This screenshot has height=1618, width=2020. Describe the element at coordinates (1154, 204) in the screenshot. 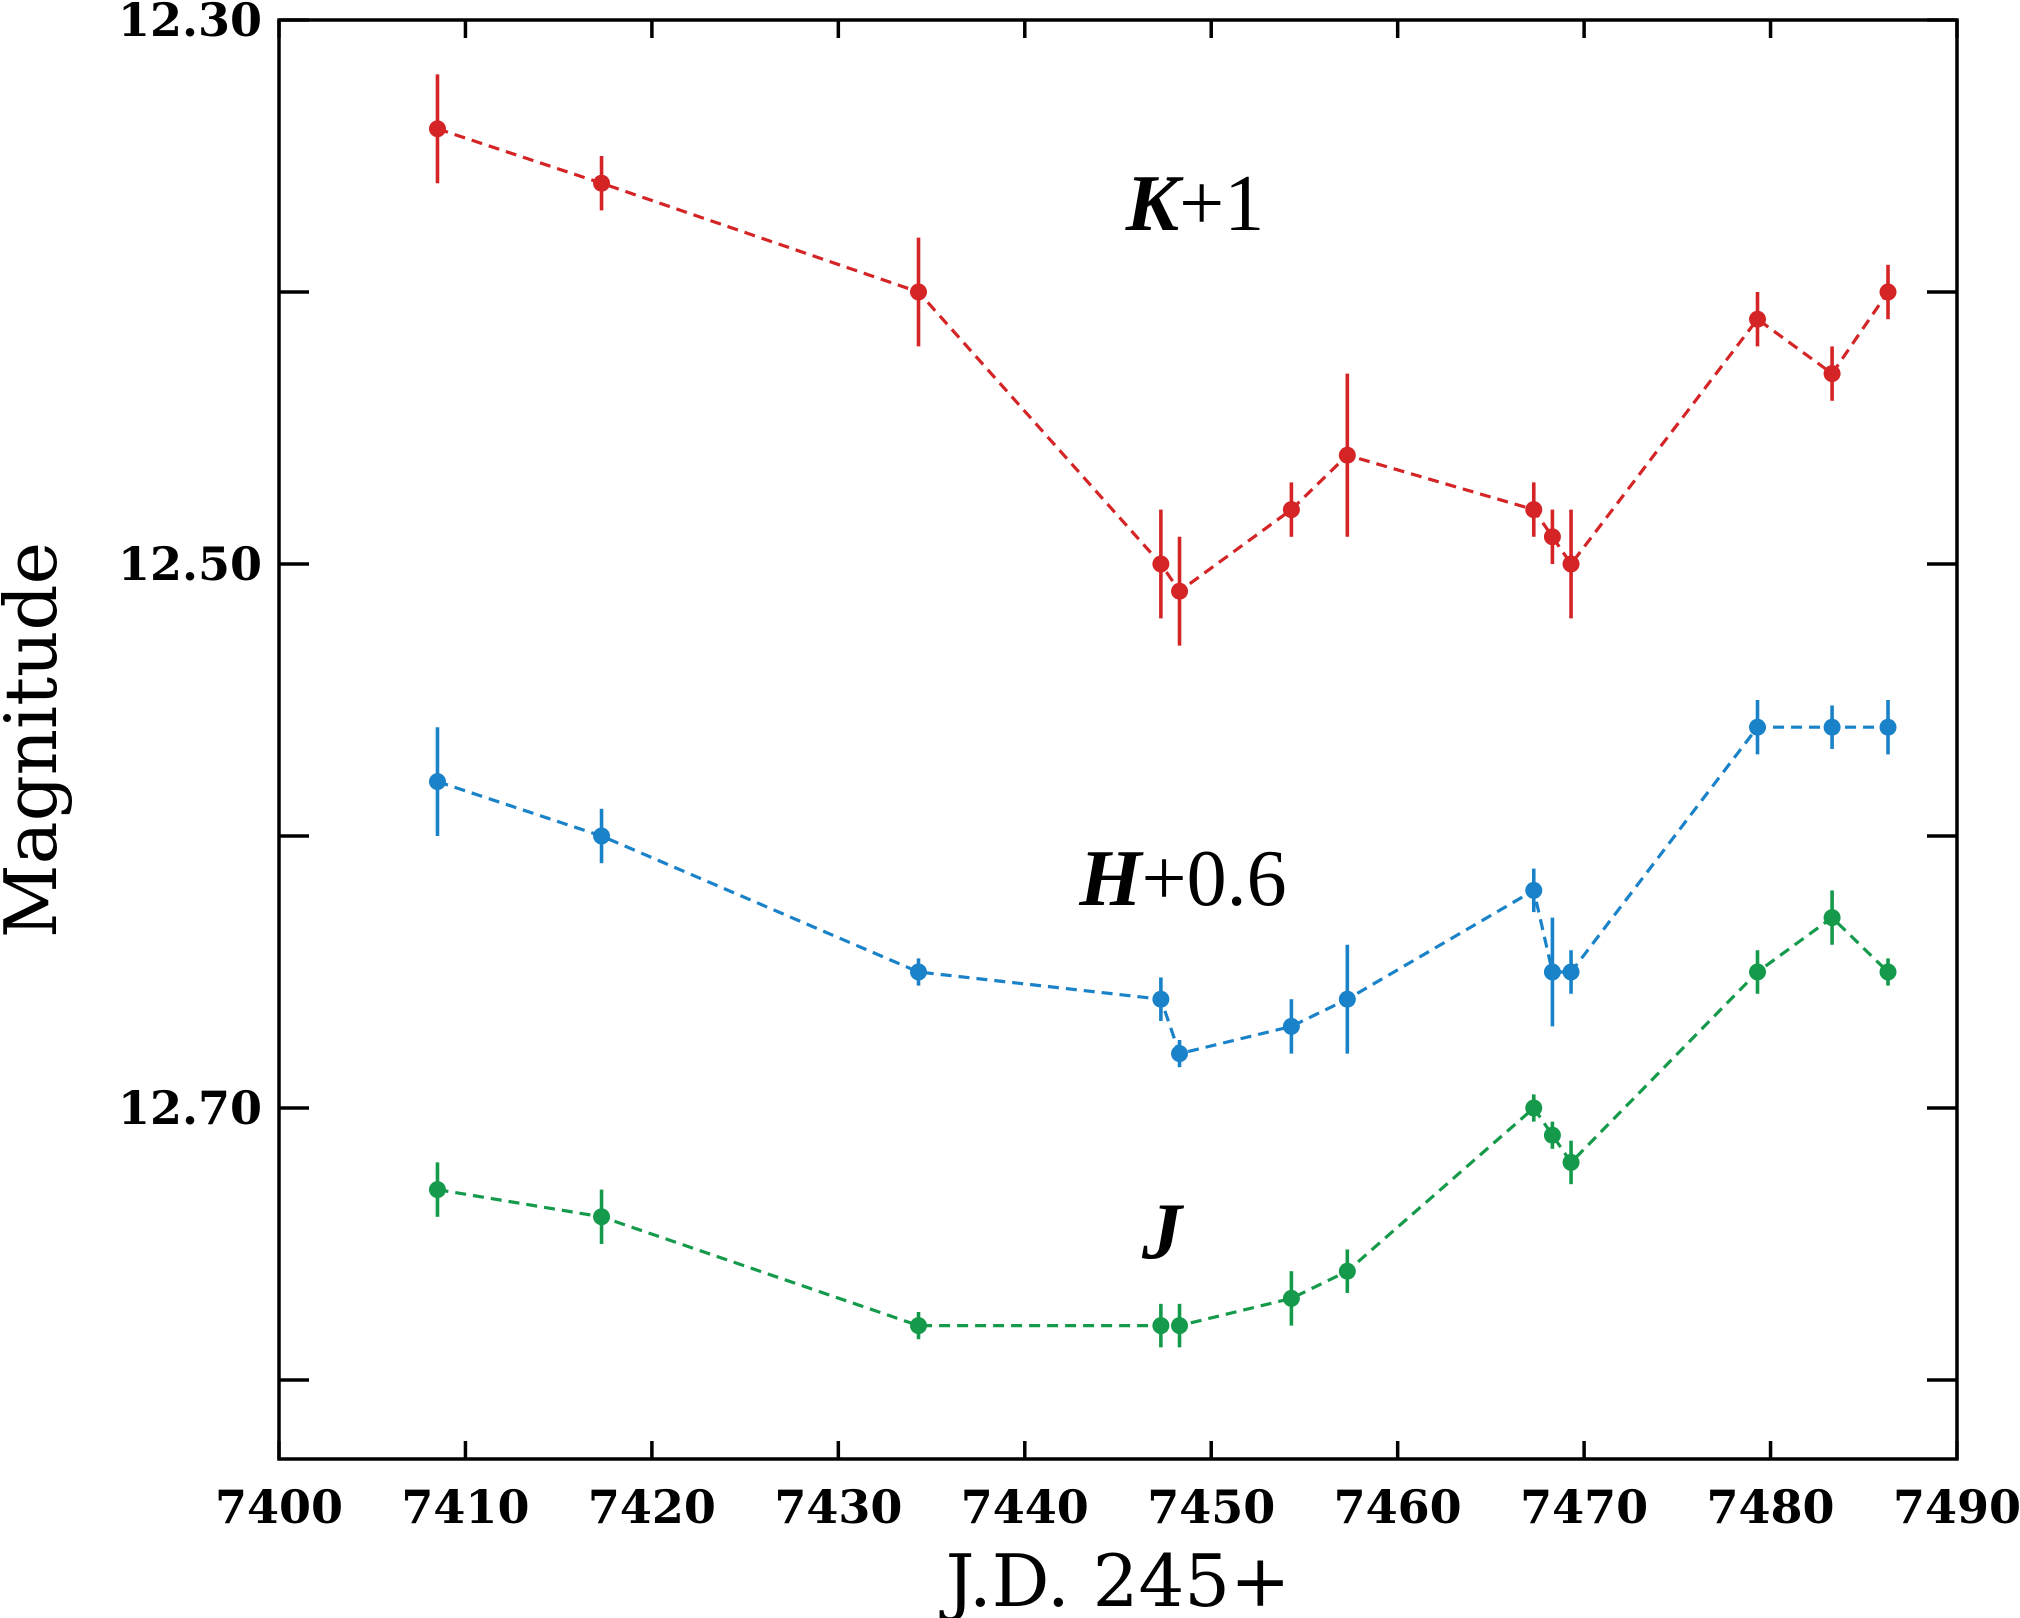

I see `series-label-main: K` at that location.